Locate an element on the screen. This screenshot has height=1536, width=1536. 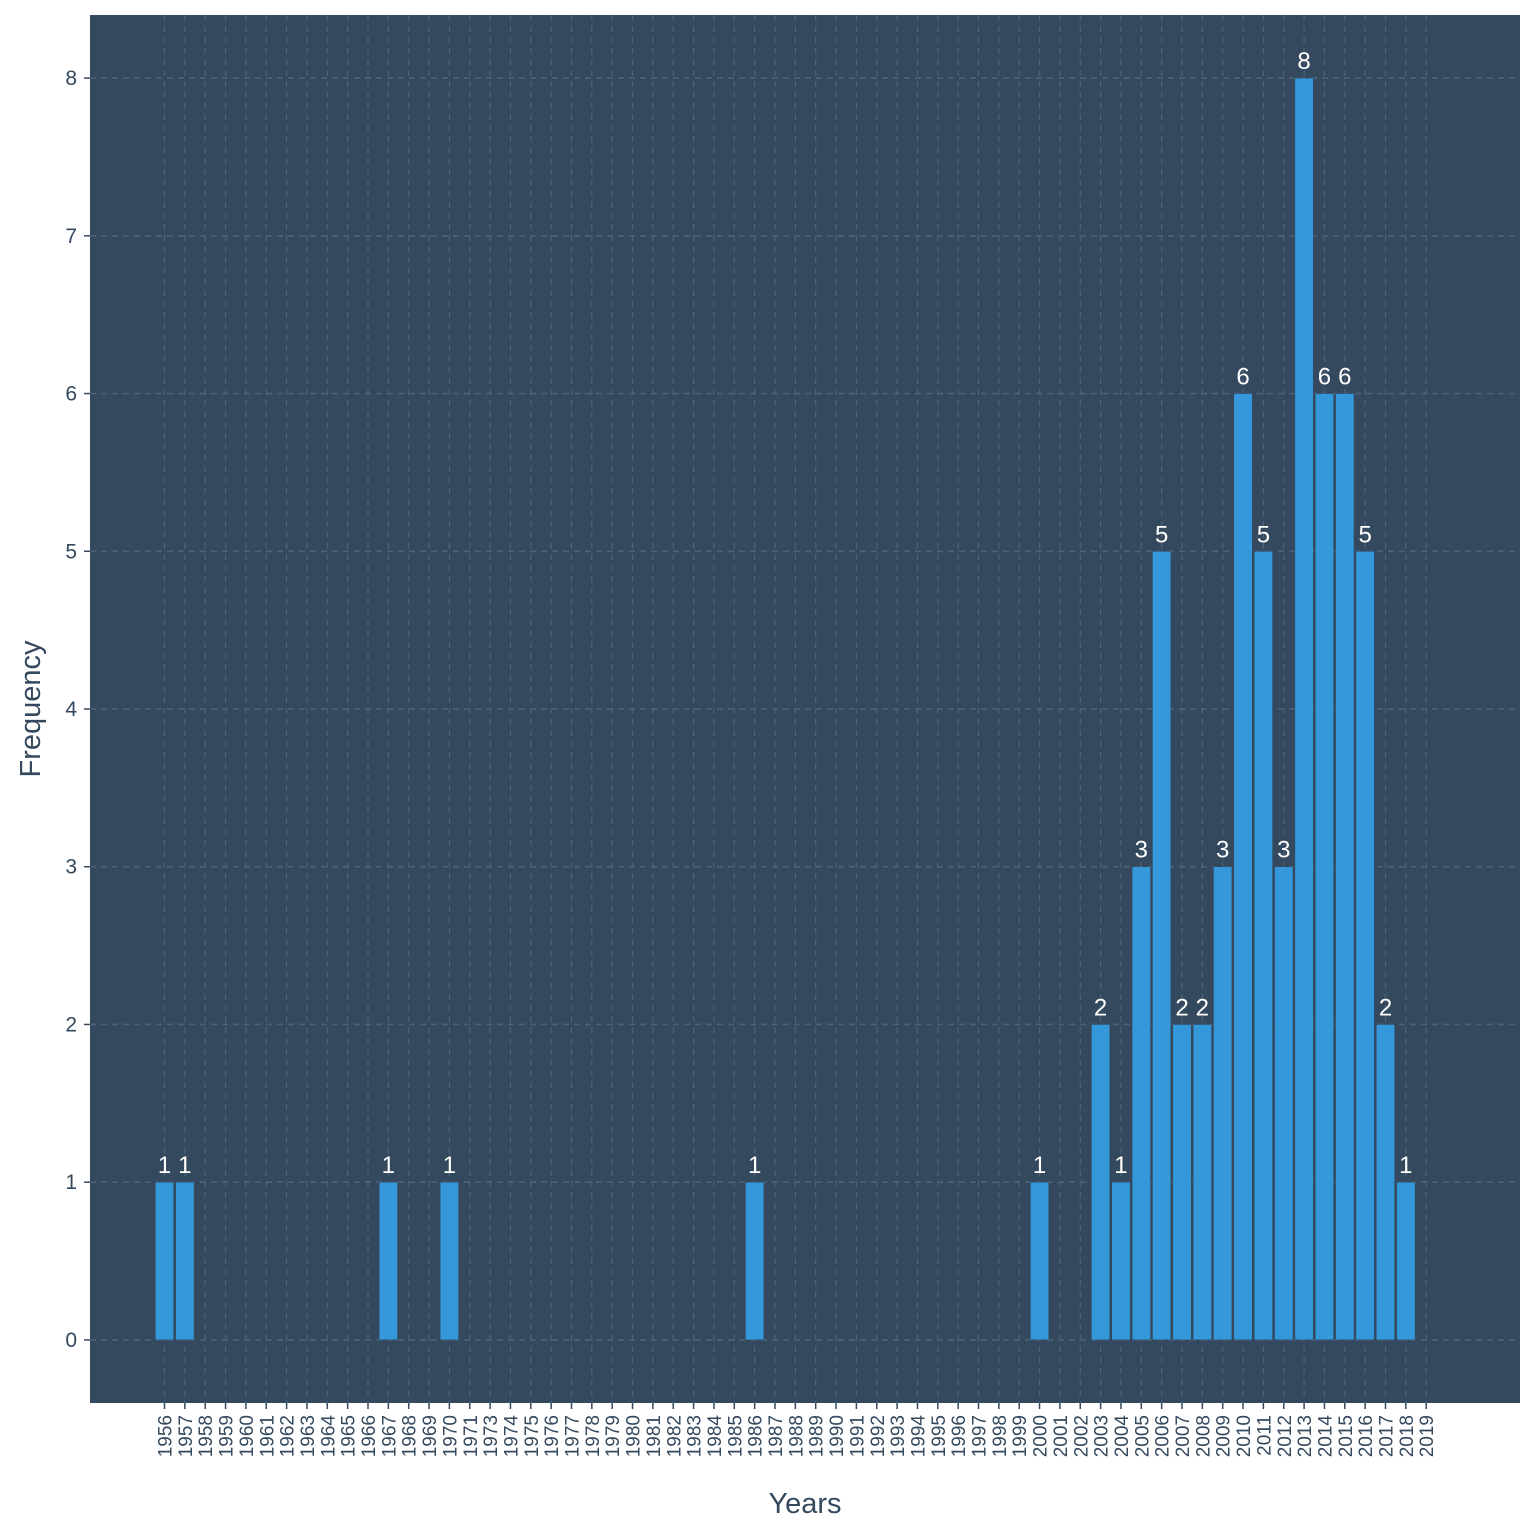
bar-2011 is located at coordinates (1263, 945).